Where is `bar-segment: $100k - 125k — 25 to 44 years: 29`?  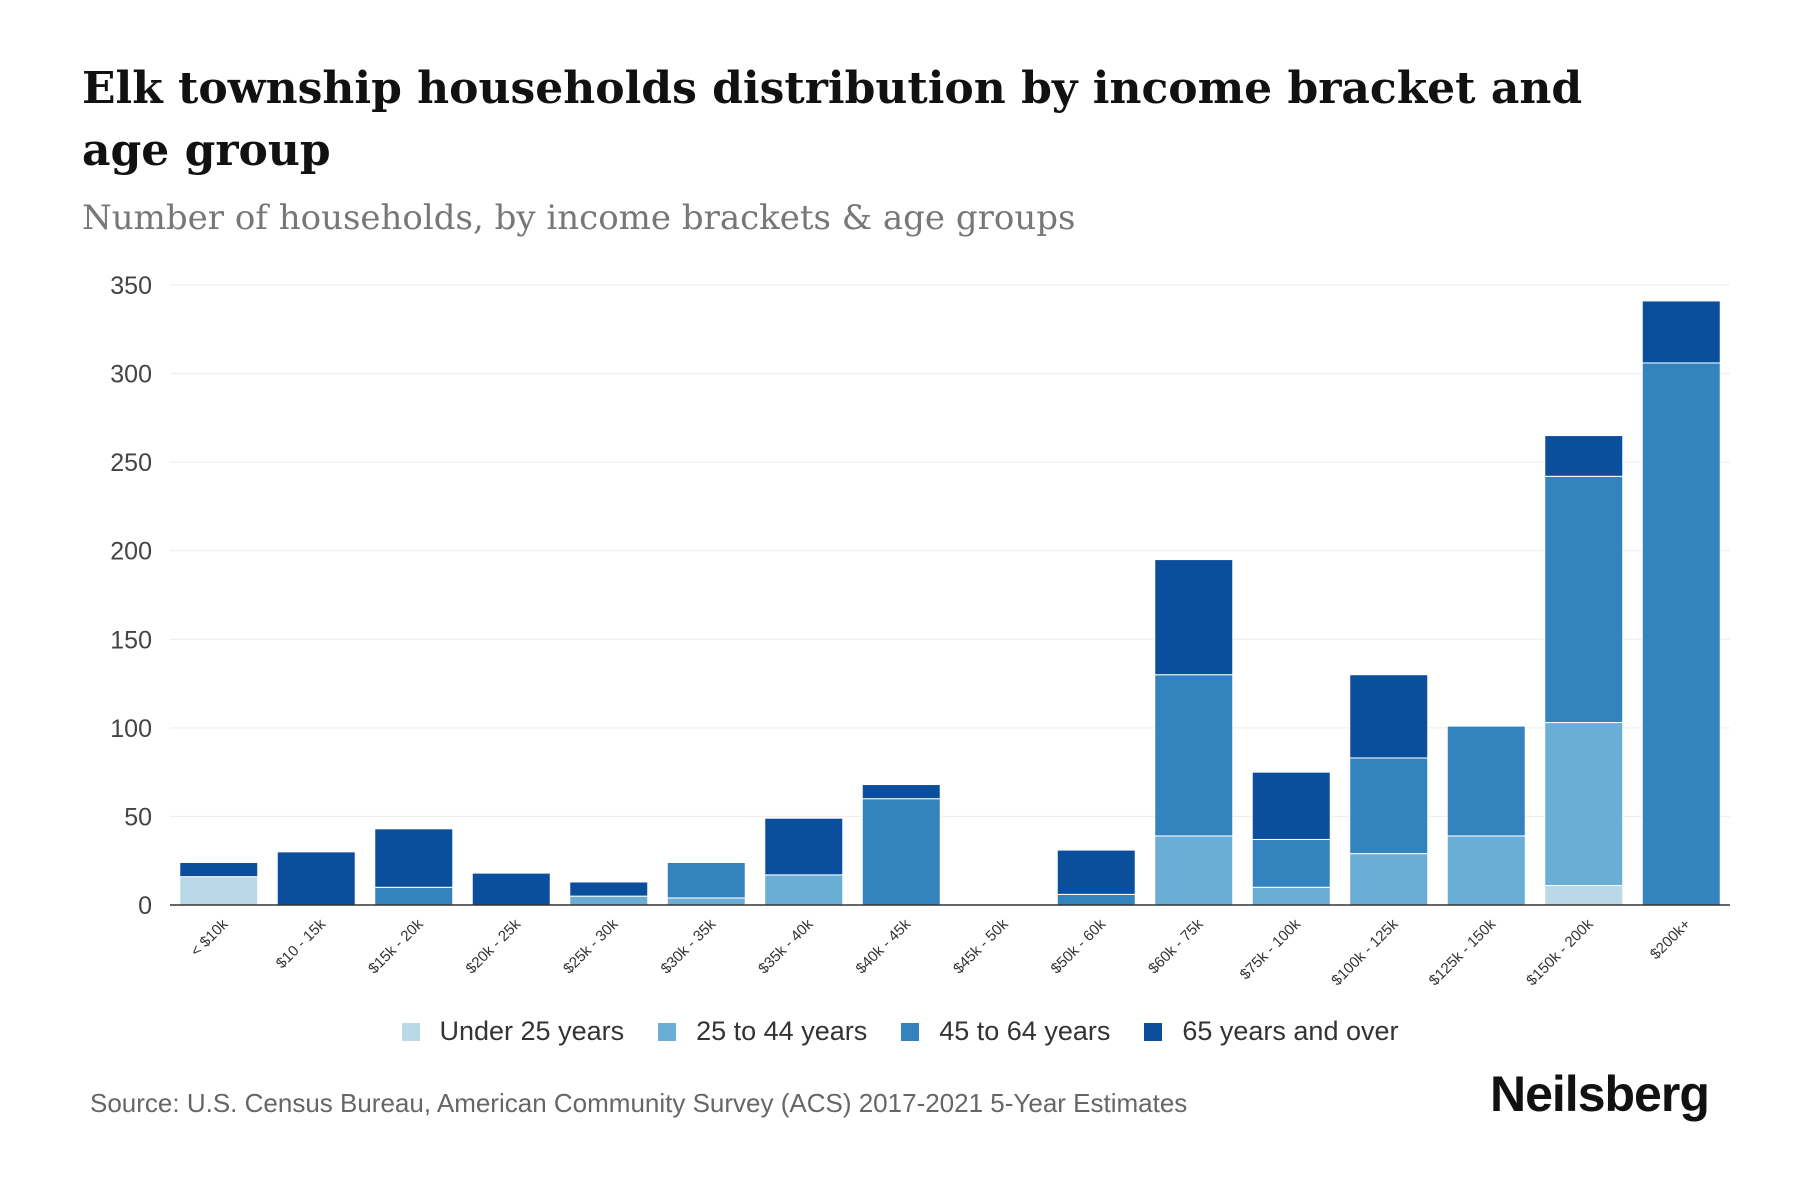 bar-segment: $100k - 125k — 25 to 44 years: 29 is located at coordinates (1389, 879).